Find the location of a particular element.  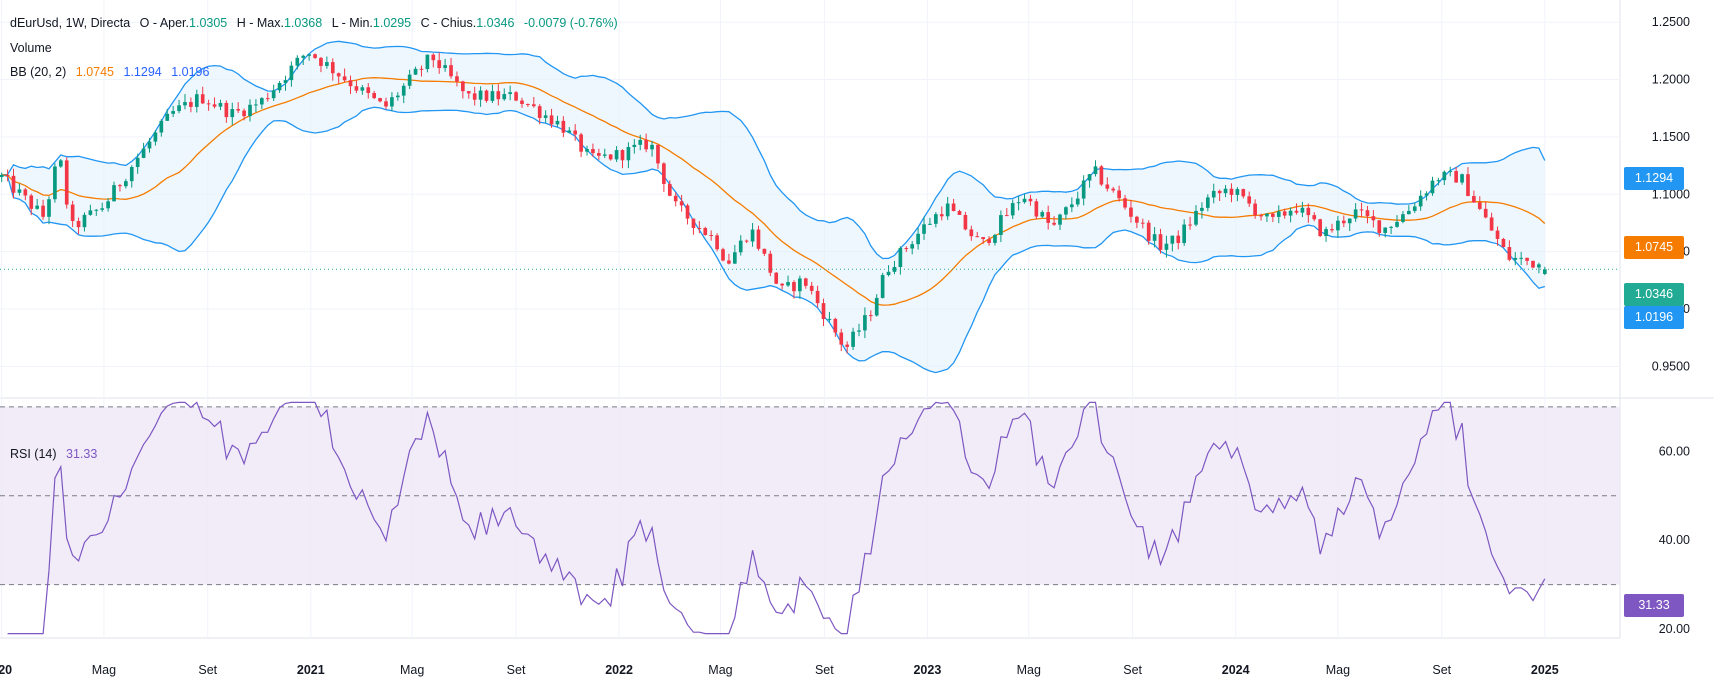

bb-label: BB (20, 2) is located at coordinates (38, 72).